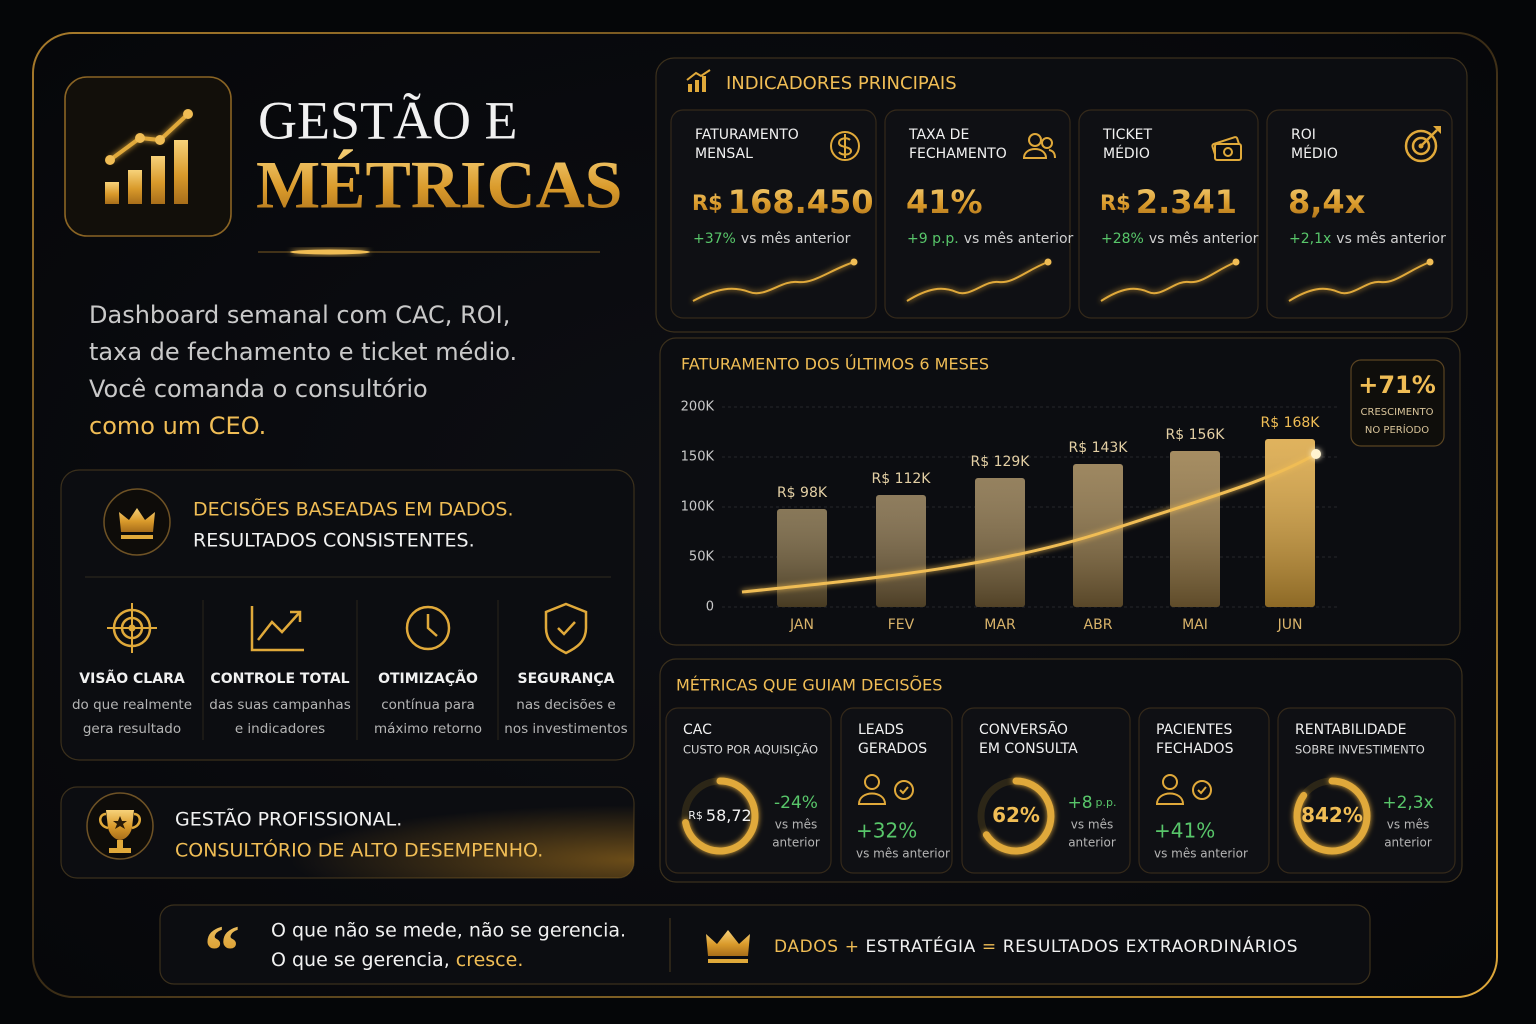  Describe the element at coordinates (334, 541) in the screenshot. I see `values-subheading: RESULTADOS CONSISTENTES.` at that location.